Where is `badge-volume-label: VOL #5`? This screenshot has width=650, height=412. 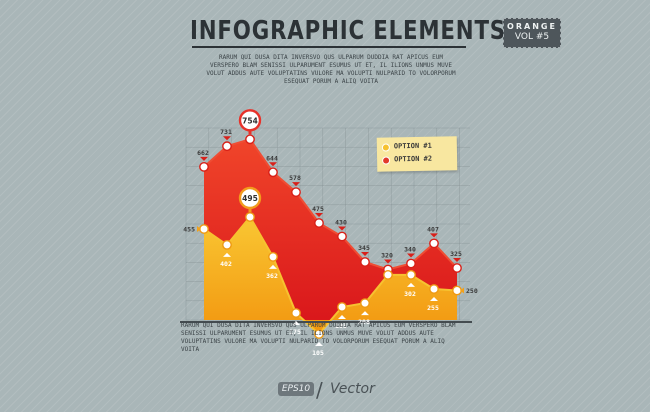
badge-volume-label: VOL #5 is located at coordinates (532, 37).